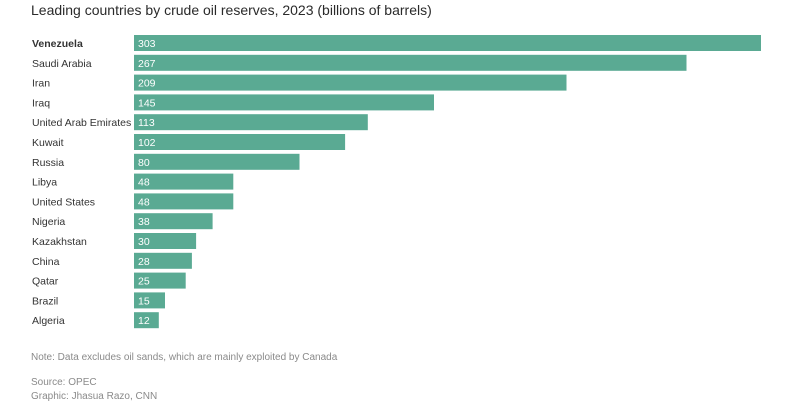 This screenshot has width=800, height=402. What do you see at coordinates (147, 143) in the screenshot?
I see `value-label-kuwait: 102` at bounding box center [147, 143].